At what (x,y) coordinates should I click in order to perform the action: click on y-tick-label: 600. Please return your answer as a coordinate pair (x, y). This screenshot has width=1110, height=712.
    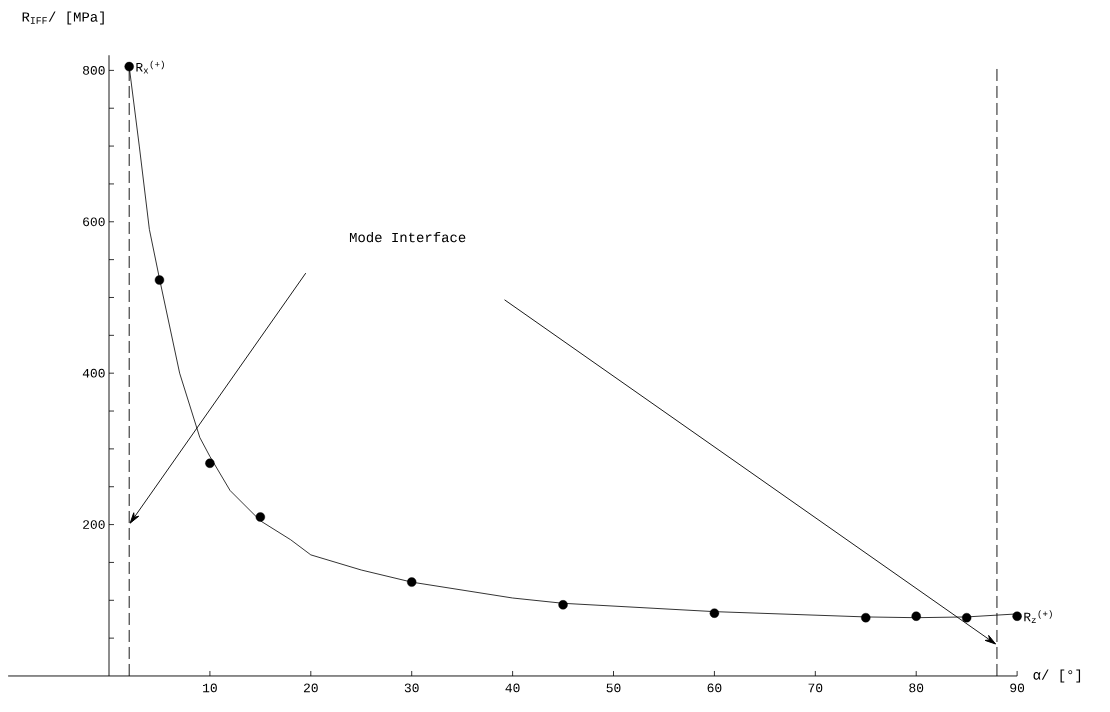
    Looking at the image, I should click on (94, 222).